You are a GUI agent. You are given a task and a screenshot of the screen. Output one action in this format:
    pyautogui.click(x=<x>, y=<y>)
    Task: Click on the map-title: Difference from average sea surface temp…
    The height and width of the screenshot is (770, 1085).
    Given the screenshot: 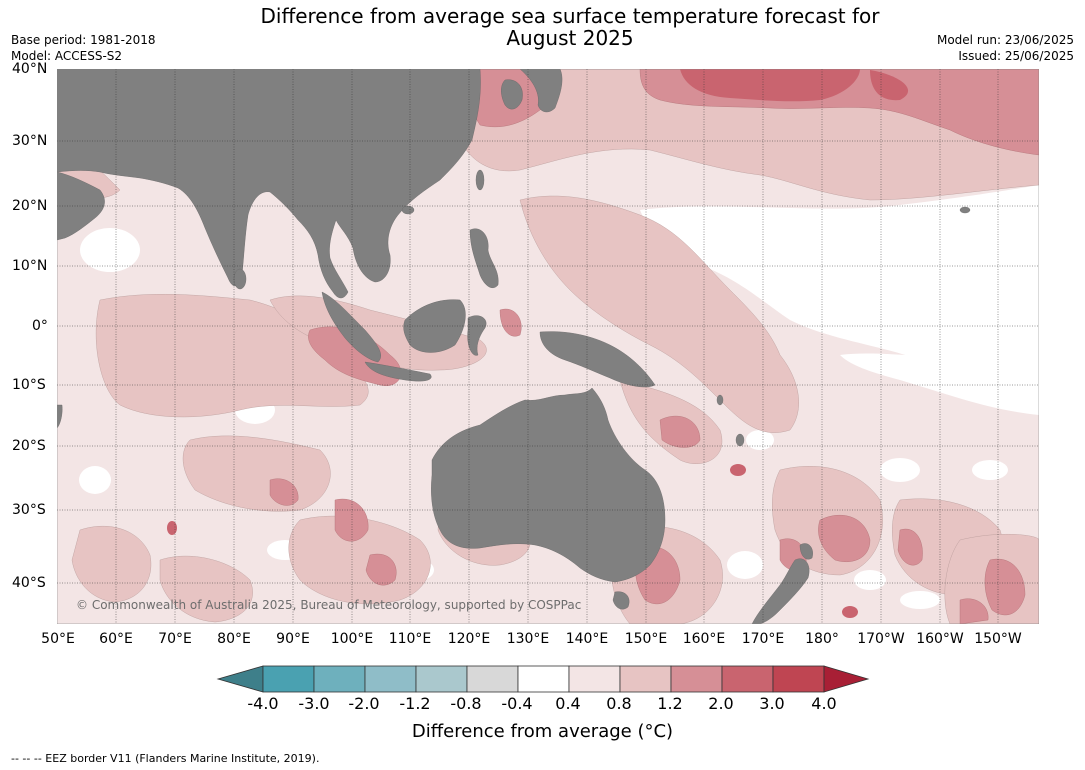 What is the action you would take?
    pyautogui.click(x=570, y=27)
    